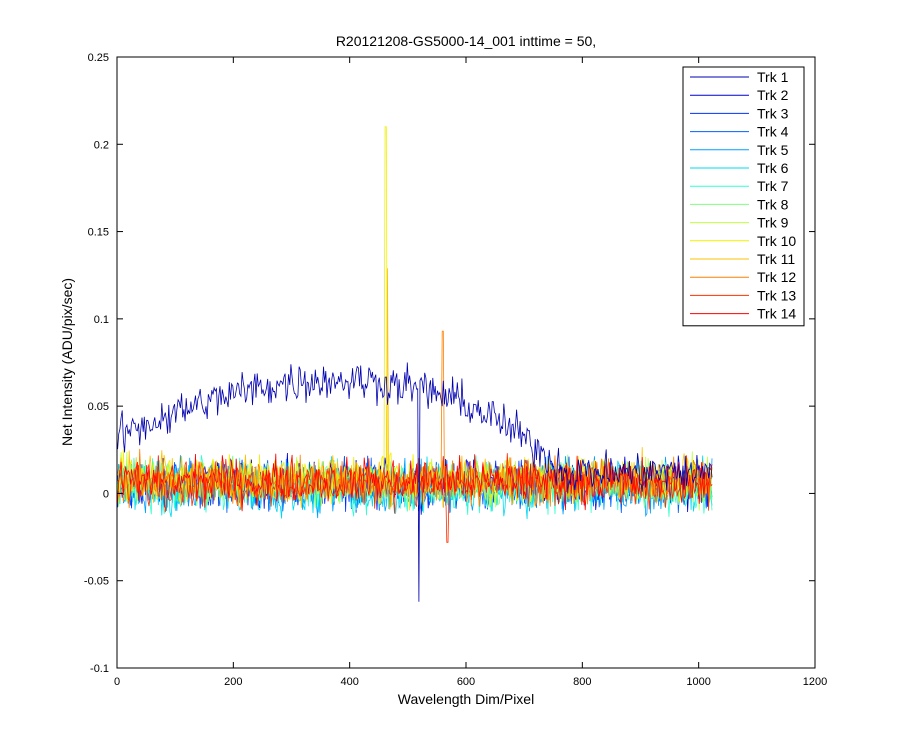 The height and width of the screenshot is (750, 900). I want to click on y-tick-label: 0.1, so click(101, 320).